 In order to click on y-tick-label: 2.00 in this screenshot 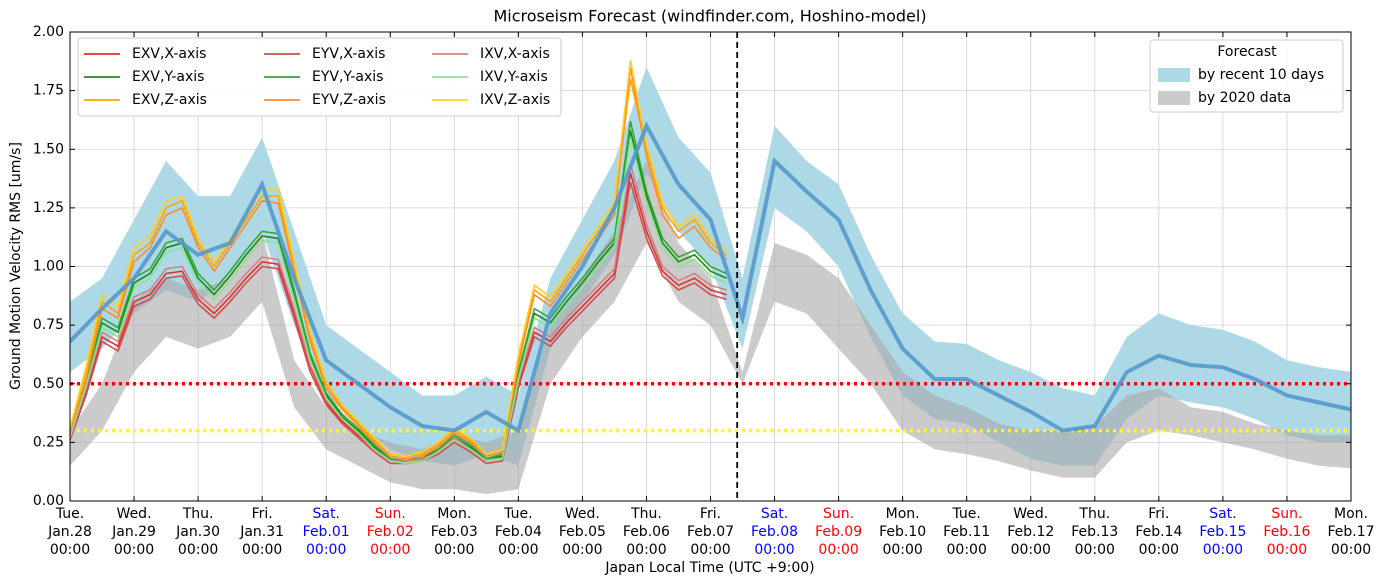, I will do `click(48, 32)`.